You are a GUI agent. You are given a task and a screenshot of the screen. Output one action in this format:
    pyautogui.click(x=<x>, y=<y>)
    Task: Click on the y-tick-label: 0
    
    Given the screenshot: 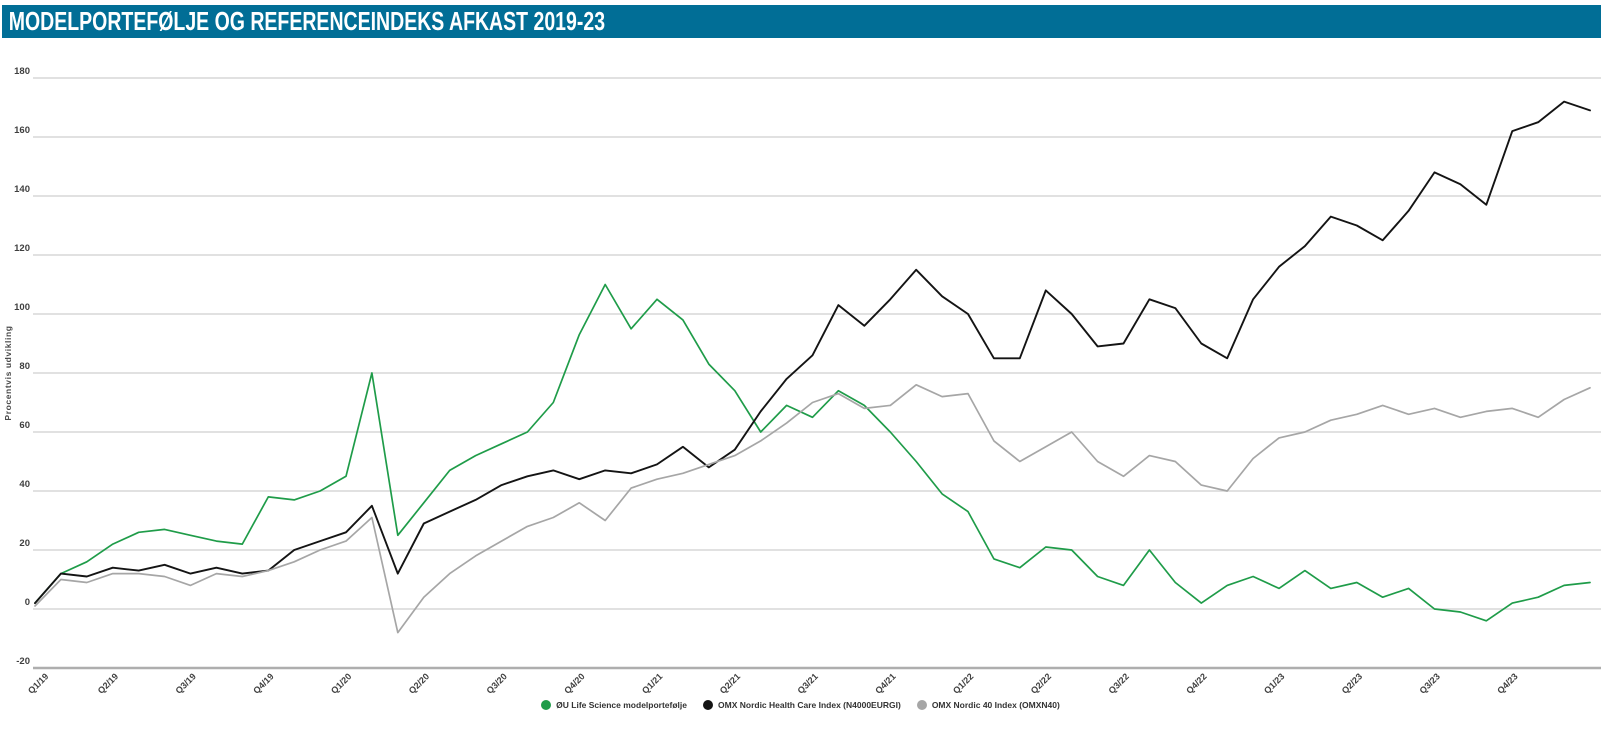 What is the action you would take?
    pyautogui.click(x=27, y=602)
    